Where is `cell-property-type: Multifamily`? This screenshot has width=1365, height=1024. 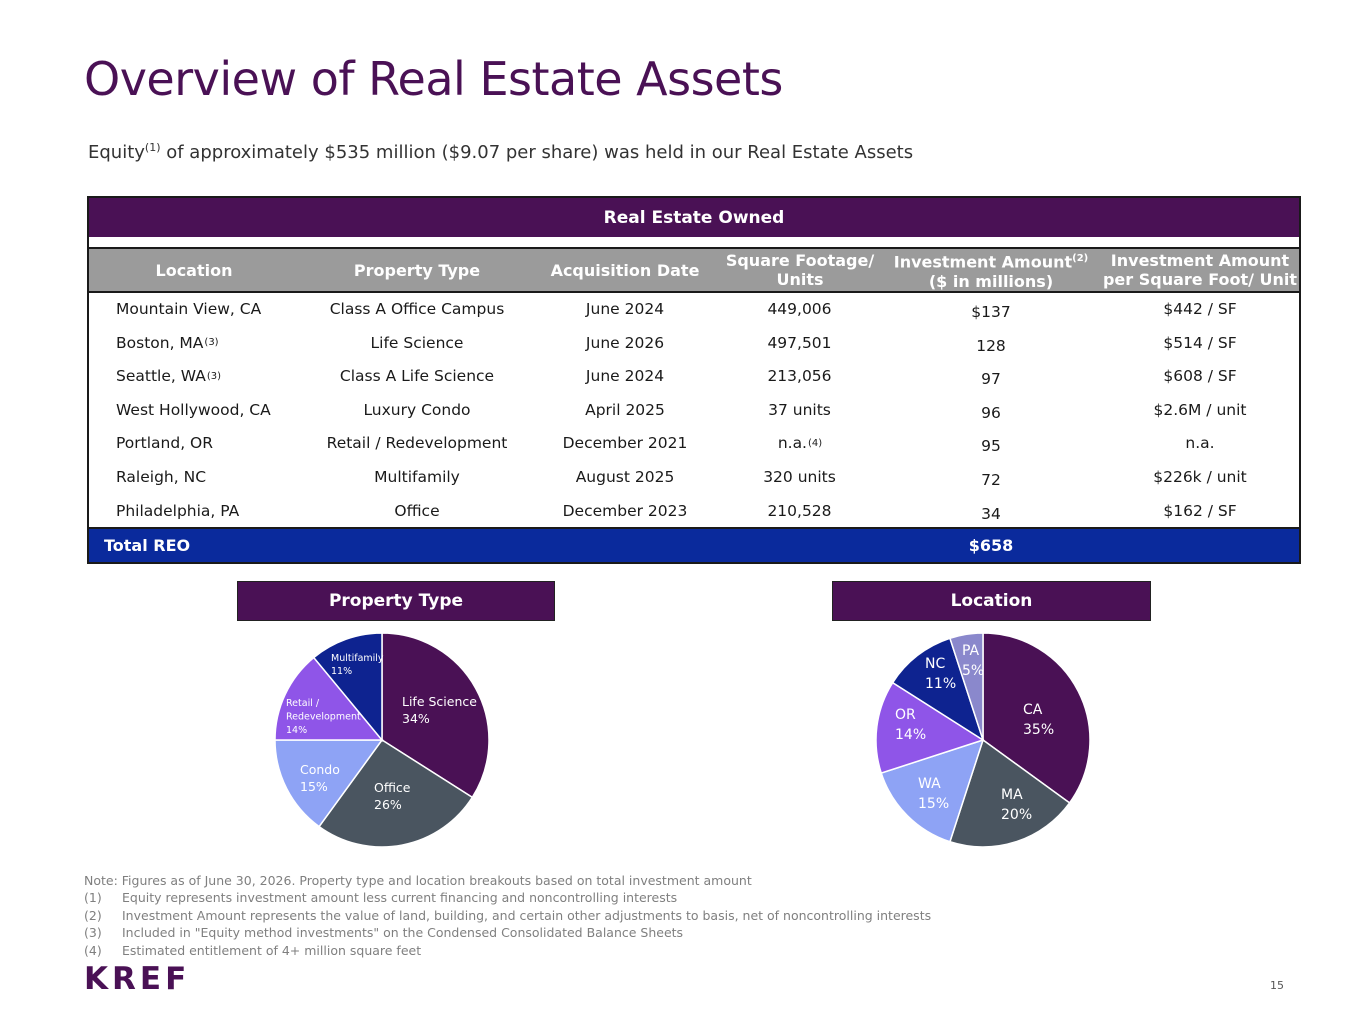
cell-property-type: Multifamily is located at coordinates (417, 477).